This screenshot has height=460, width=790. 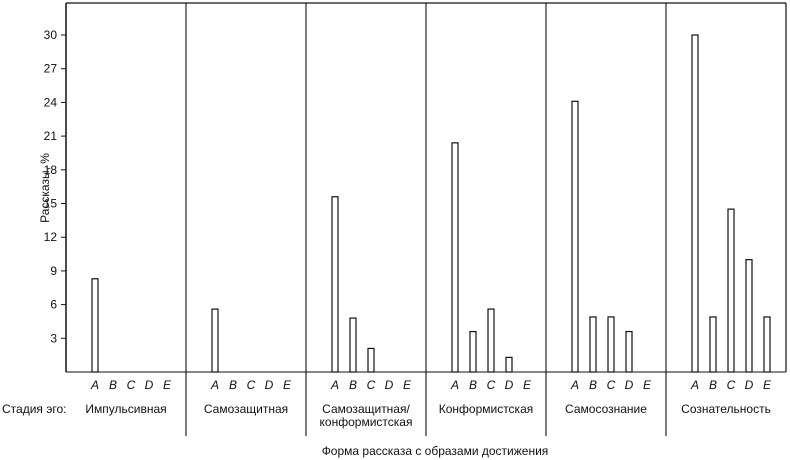 I want to click on y-tick-label: 24, so click(x=51, y=102).